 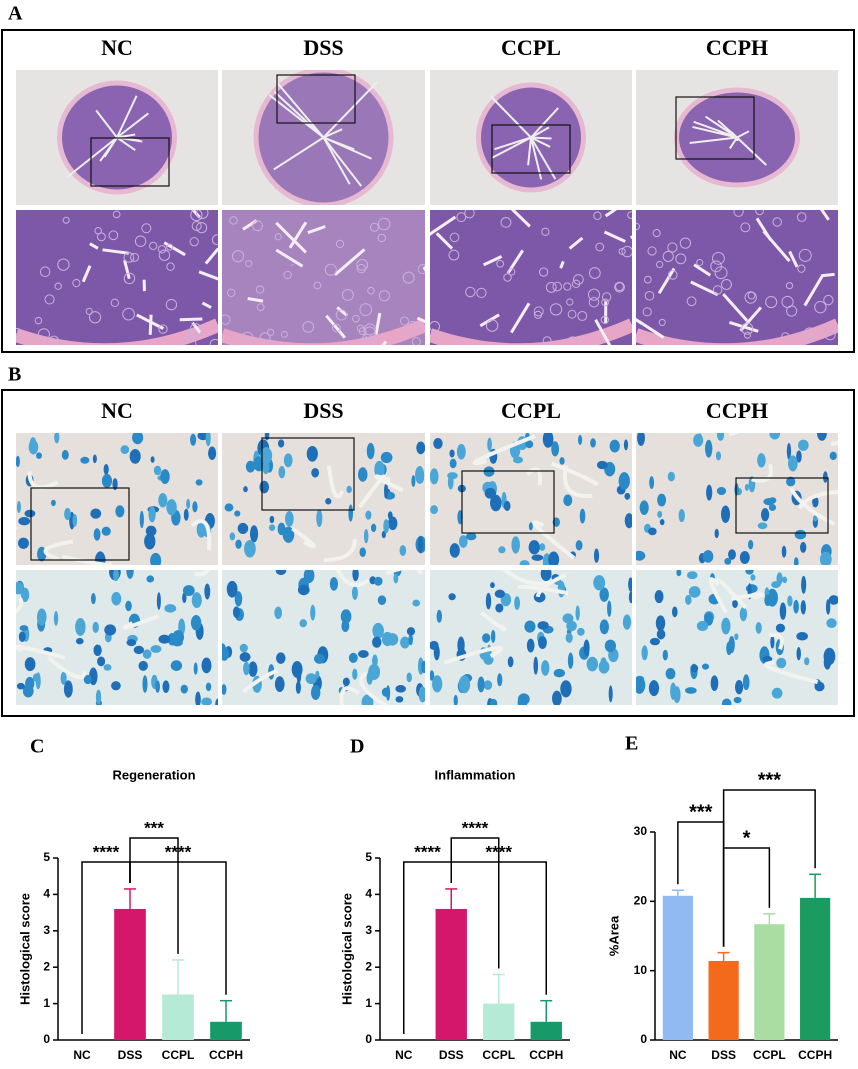 I want to click on group-label: CCPL, so click(x=531, y=410).